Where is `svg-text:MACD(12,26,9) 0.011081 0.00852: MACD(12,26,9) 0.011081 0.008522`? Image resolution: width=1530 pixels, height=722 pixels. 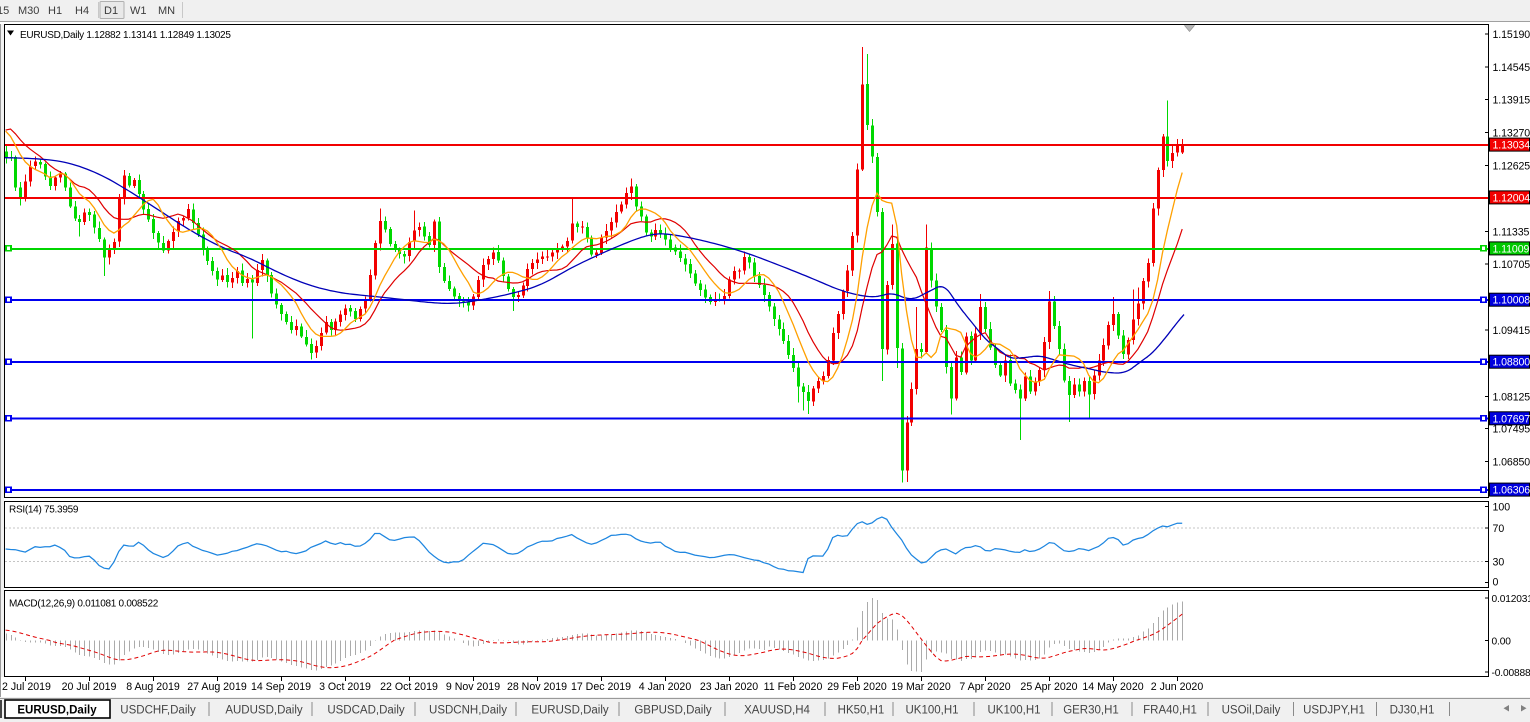
svg-text:MACD(12,26,9) 0.011081 0.00852: MACD(12,26,9) 0.011081 0.008522 is located at coordinates (84, 604).